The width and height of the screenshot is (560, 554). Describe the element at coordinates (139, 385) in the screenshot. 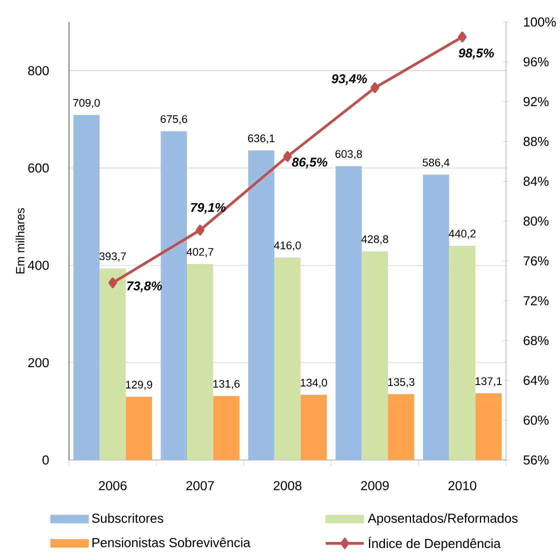

I see `data-label: 129,9` at that location.